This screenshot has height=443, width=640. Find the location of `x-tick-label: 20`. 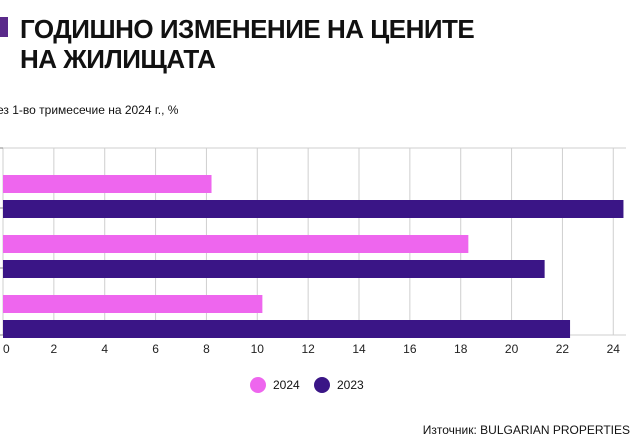

x-tick-label: 20 is located at coordinates (512, 349).